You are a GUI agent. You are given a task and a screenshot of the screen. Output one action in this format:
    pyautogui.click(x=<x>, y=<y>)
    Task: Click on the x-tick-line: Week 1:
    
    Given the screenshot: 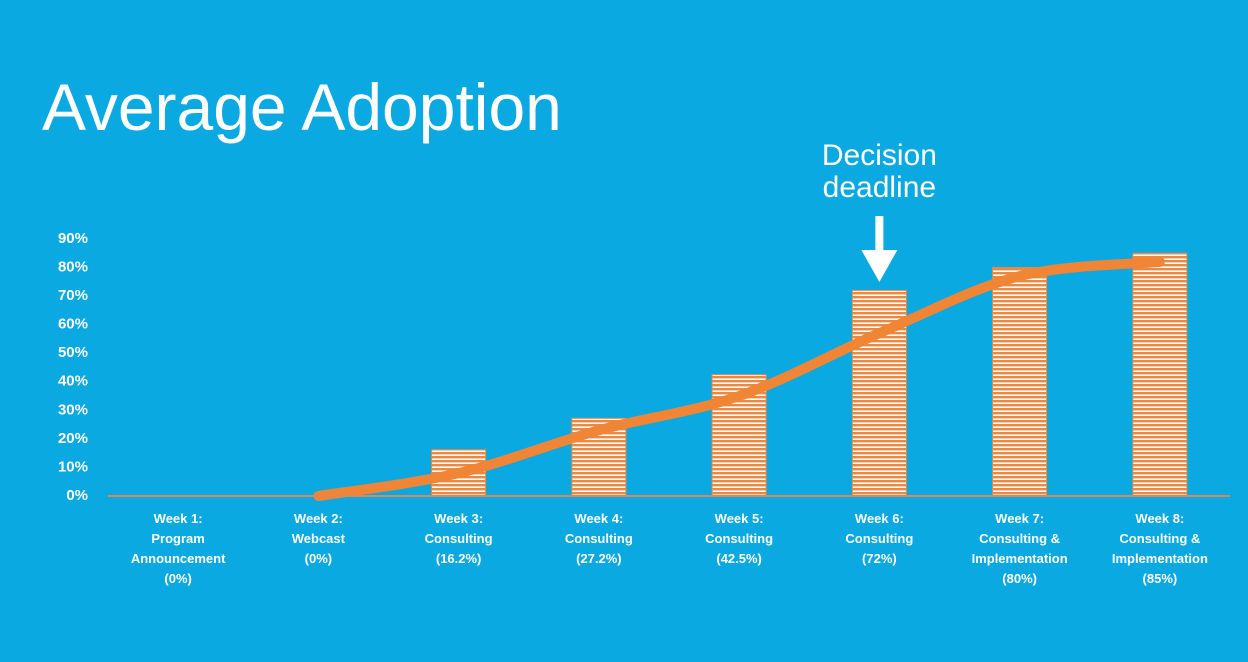 What is the action you would take?
    pyautogui.click(x=178, y=518)
    